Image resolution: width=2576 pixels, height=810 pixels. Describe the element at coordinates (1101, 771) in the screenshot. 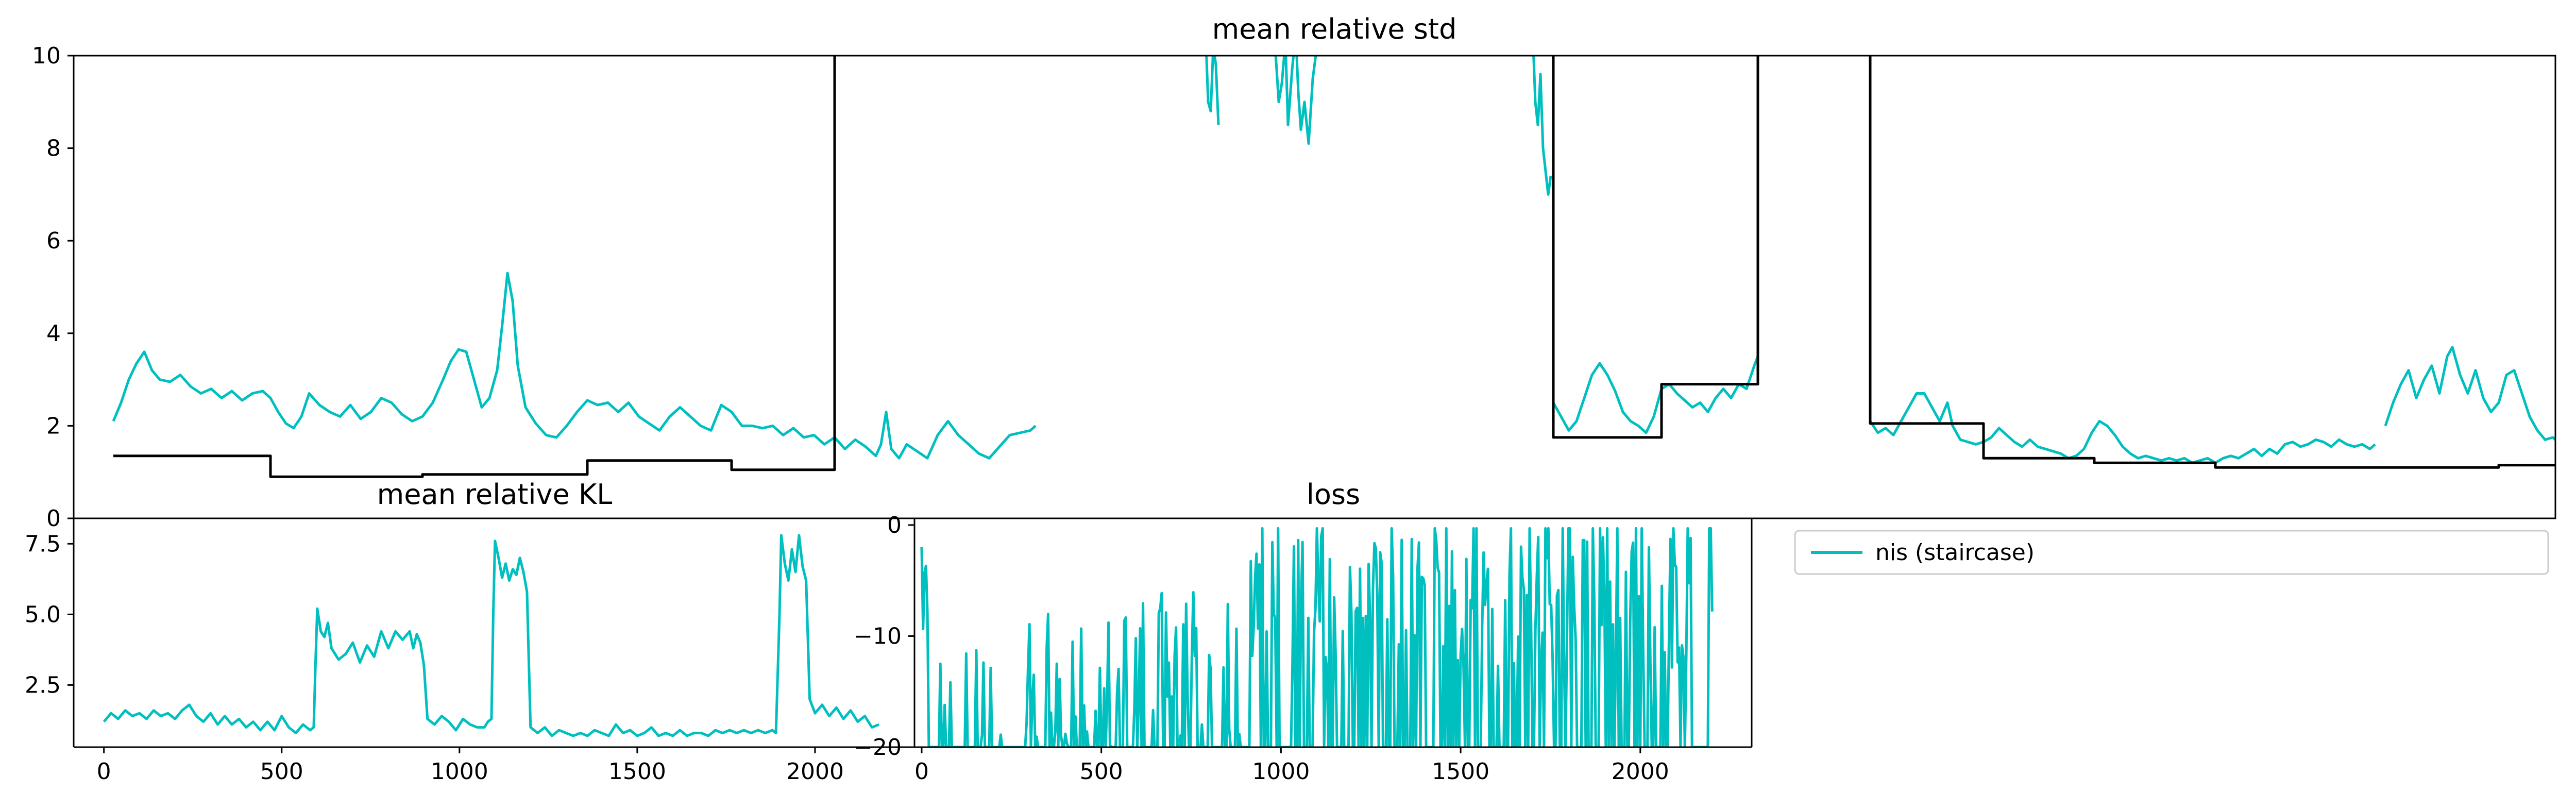

I see `loss-xtick-label: 500` at that location.